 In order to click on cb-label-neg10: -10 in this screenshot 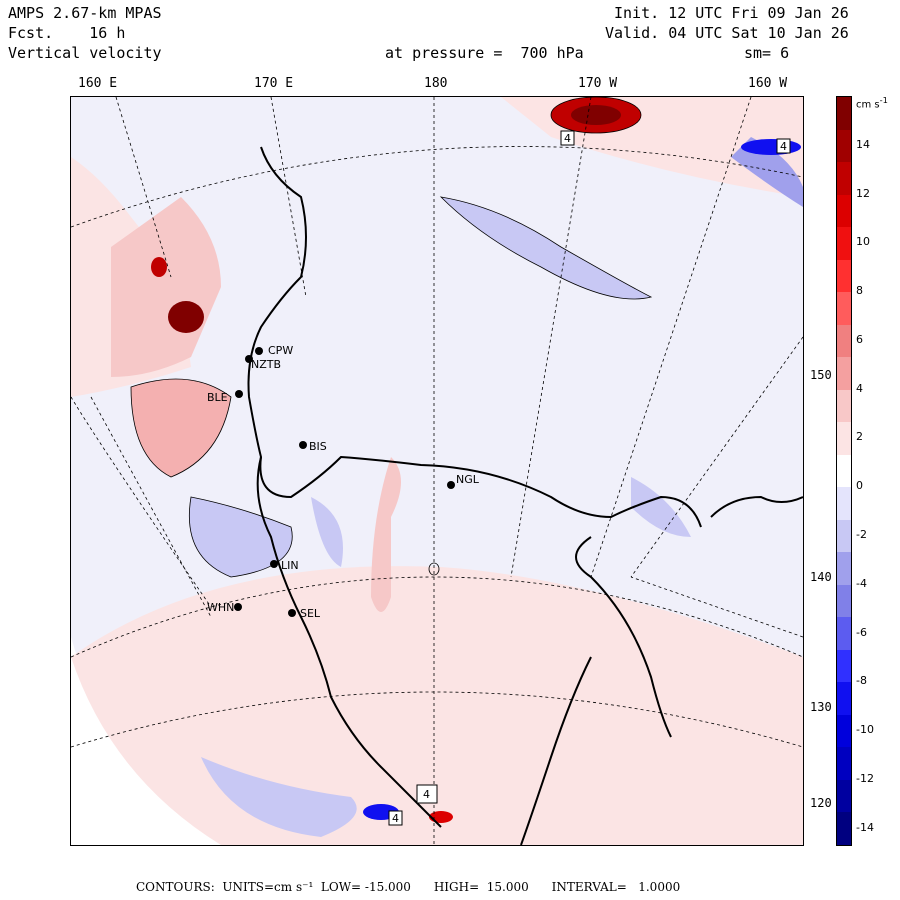, I will do `click(865, 730)`.